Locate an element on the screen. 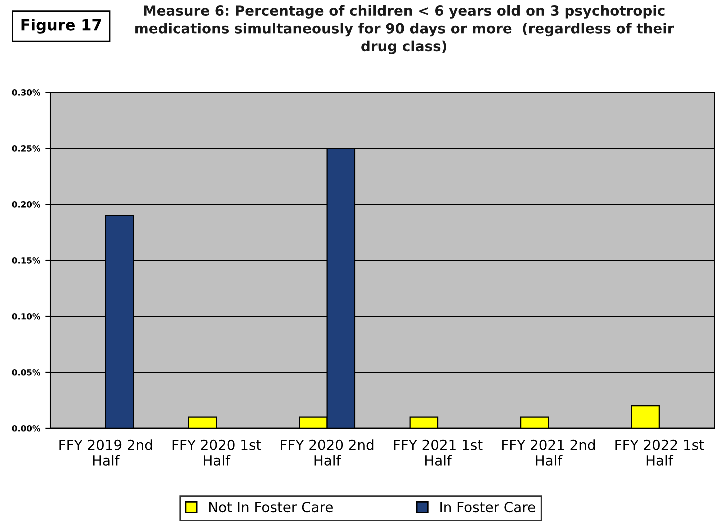 Image resolution: width=722 pixels, height=529 pixels. y-tick-label: 0.20% is located at coordinates (26, 205).